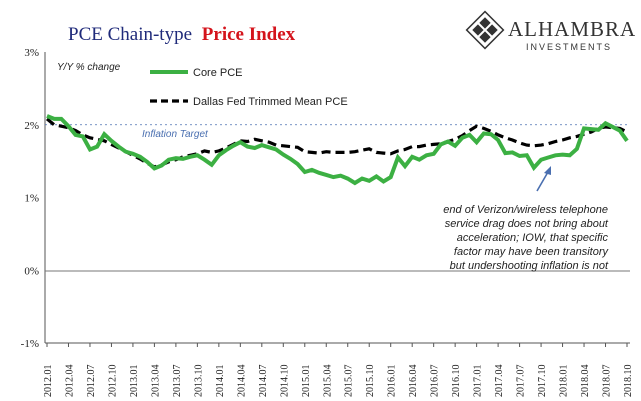  Describe the element at coordinates (435, 381) in the screenshot. I see `x-tick-label: 2016.07` at that location.